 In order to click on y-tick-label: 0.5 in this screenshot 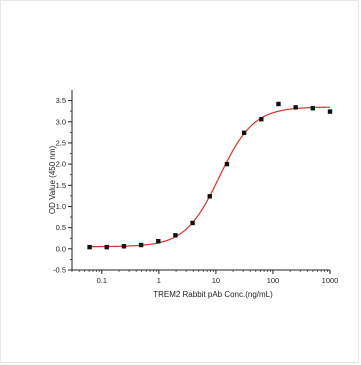, I will do `click(61, 227)`.